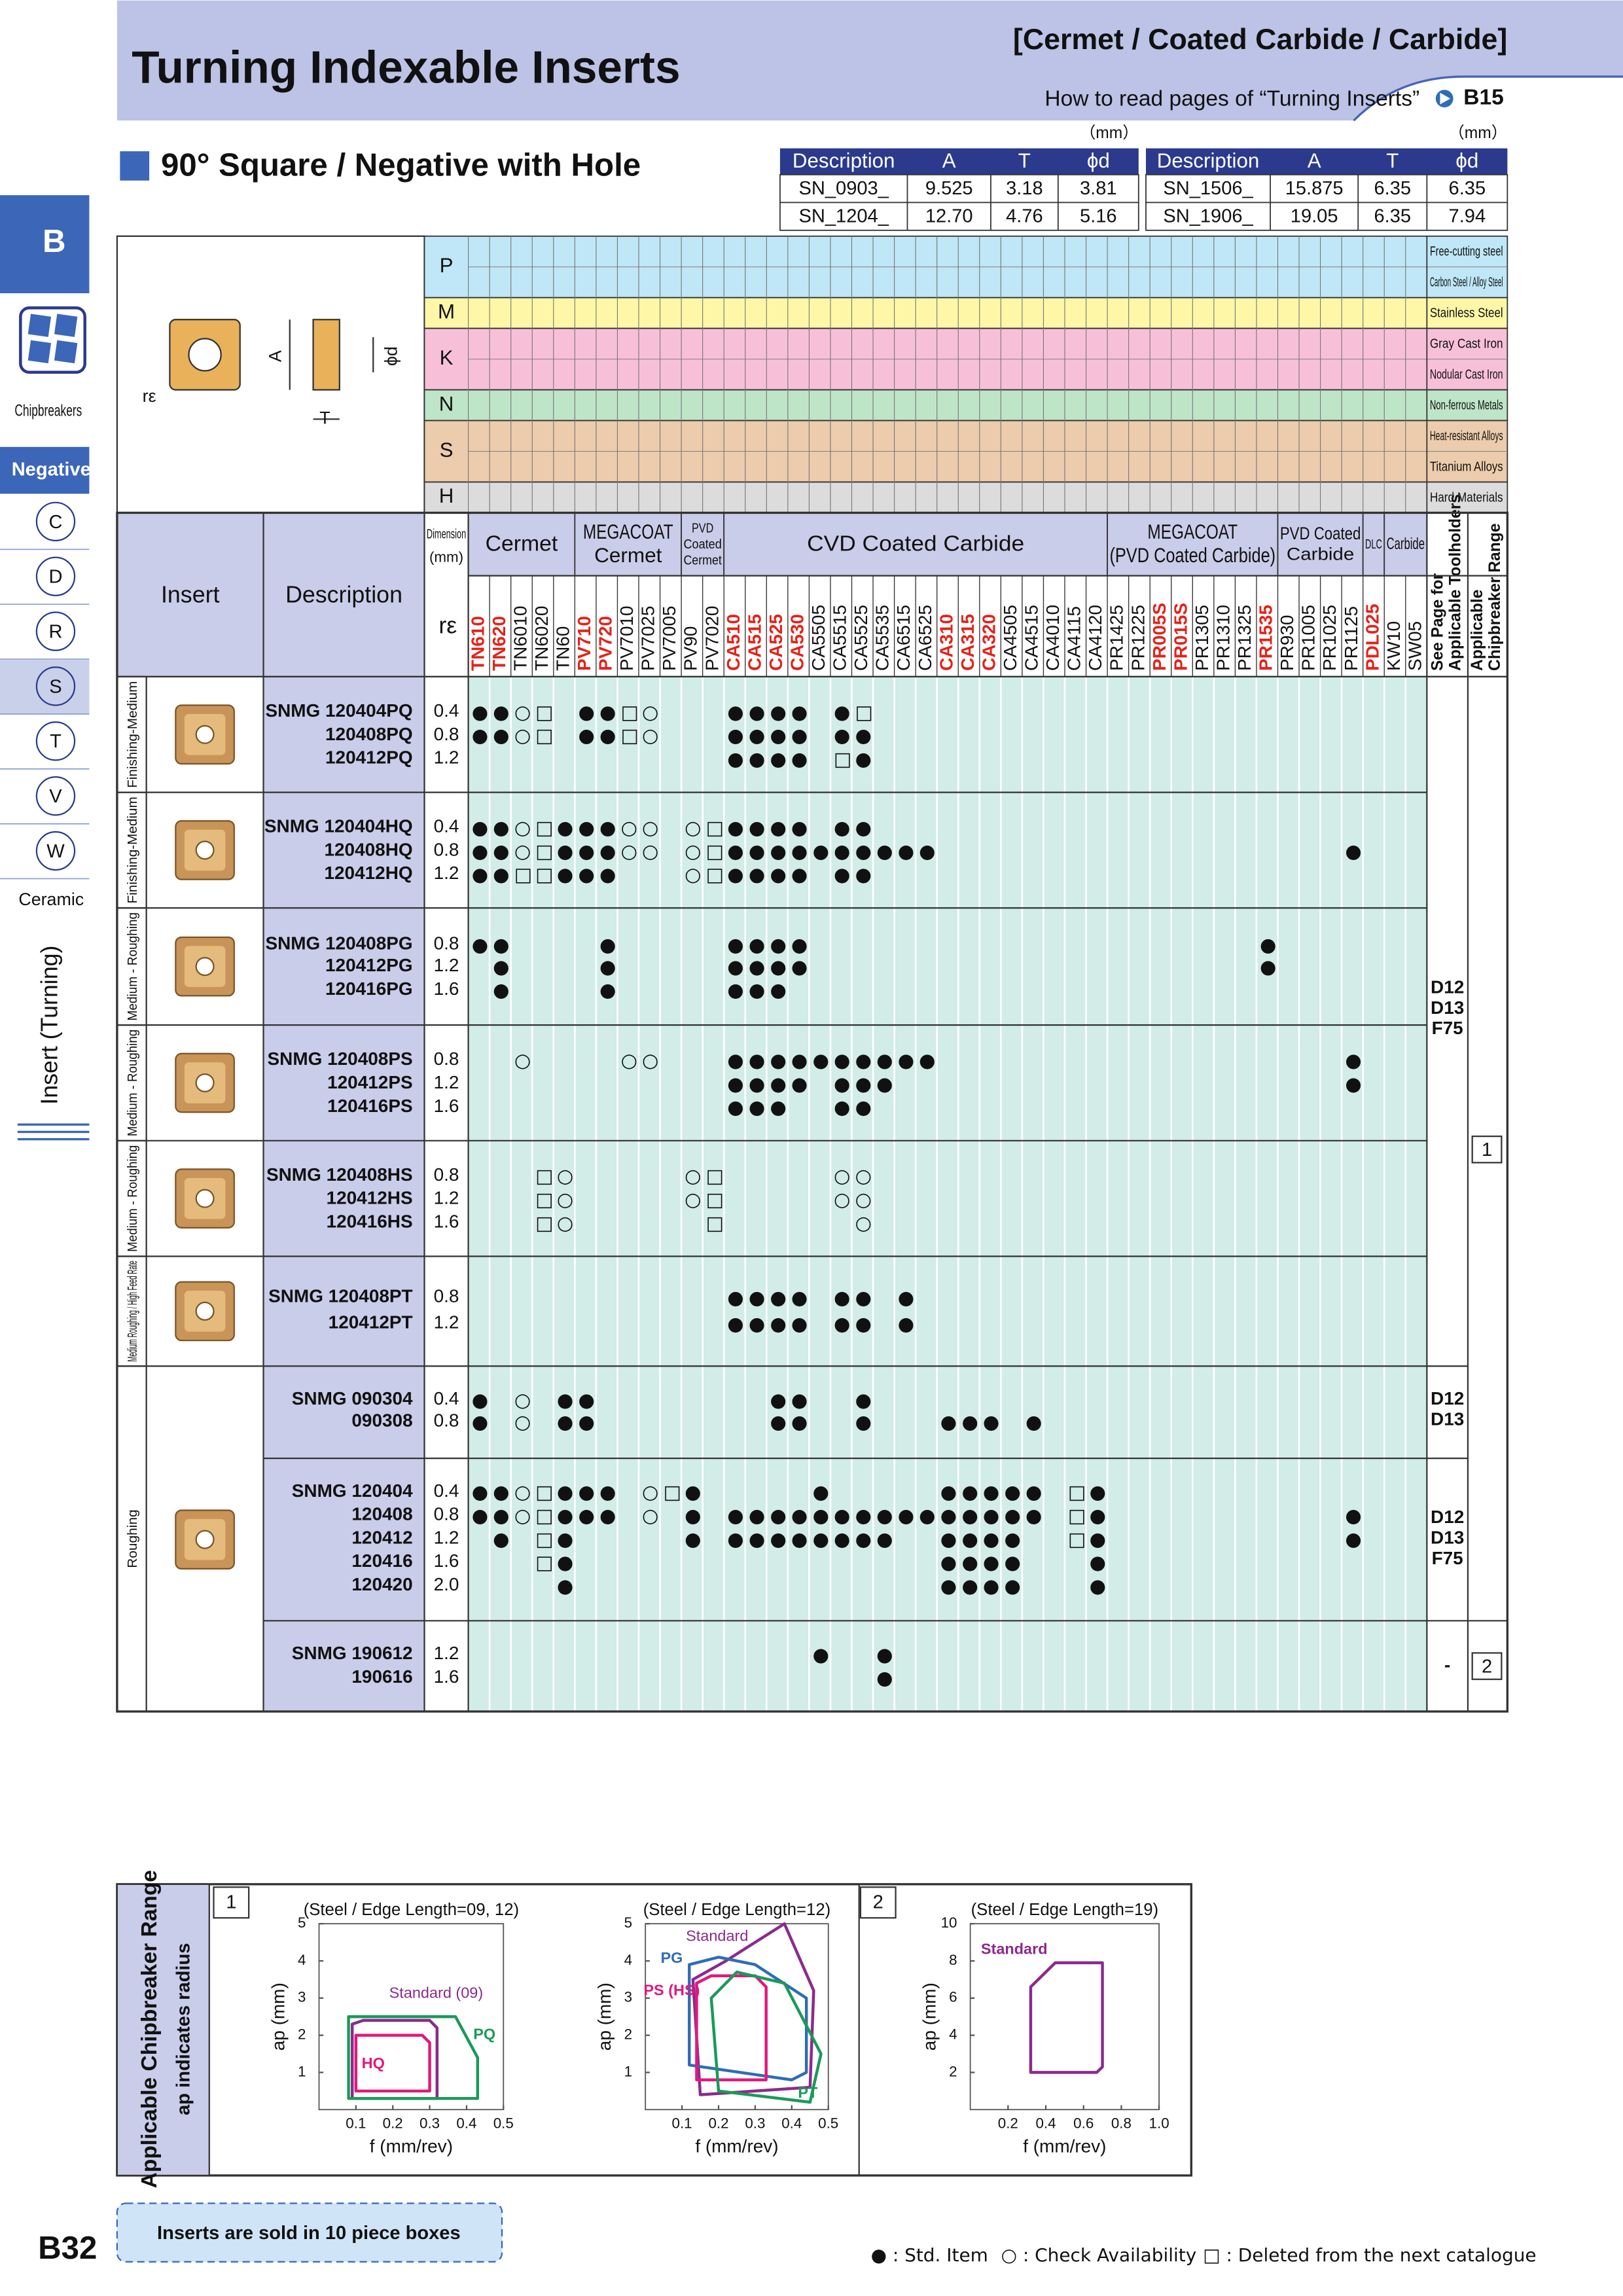  I want to click on toolholder-ref: F75, so click(1448, 1028).